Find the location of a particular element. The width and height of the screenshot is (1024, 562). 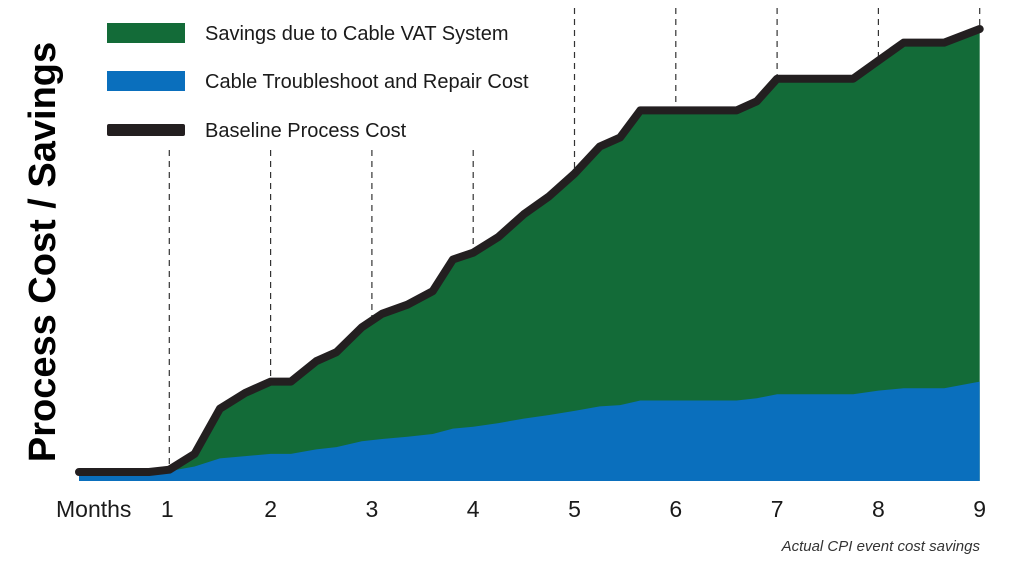

legend-label-savings: Savings due to Cable VAT System is located at coordinates (357, 34).